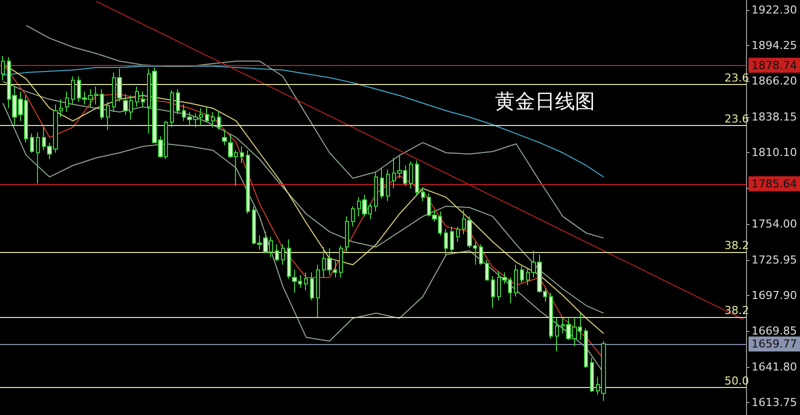 This screenshot has width=800, height=415. I want to click on ref-line-label: 1878.74, so click(775, 65).